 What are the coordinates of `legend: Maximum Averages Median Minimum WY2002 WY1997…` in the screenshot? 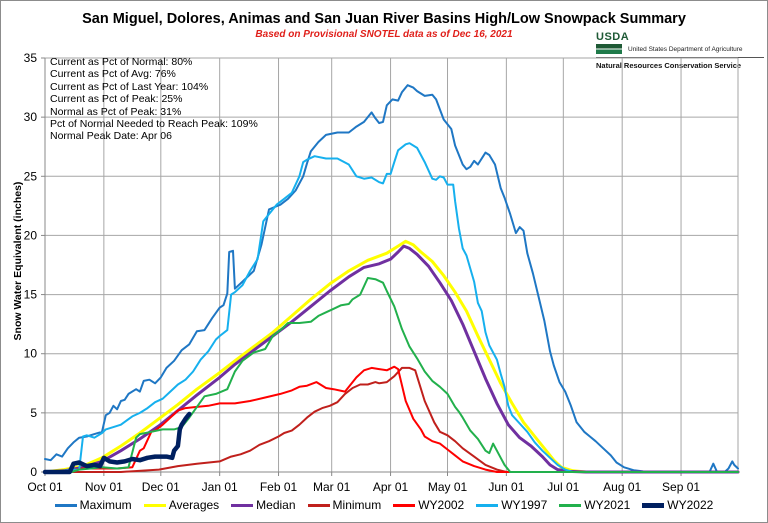 It's located at (384, 505).